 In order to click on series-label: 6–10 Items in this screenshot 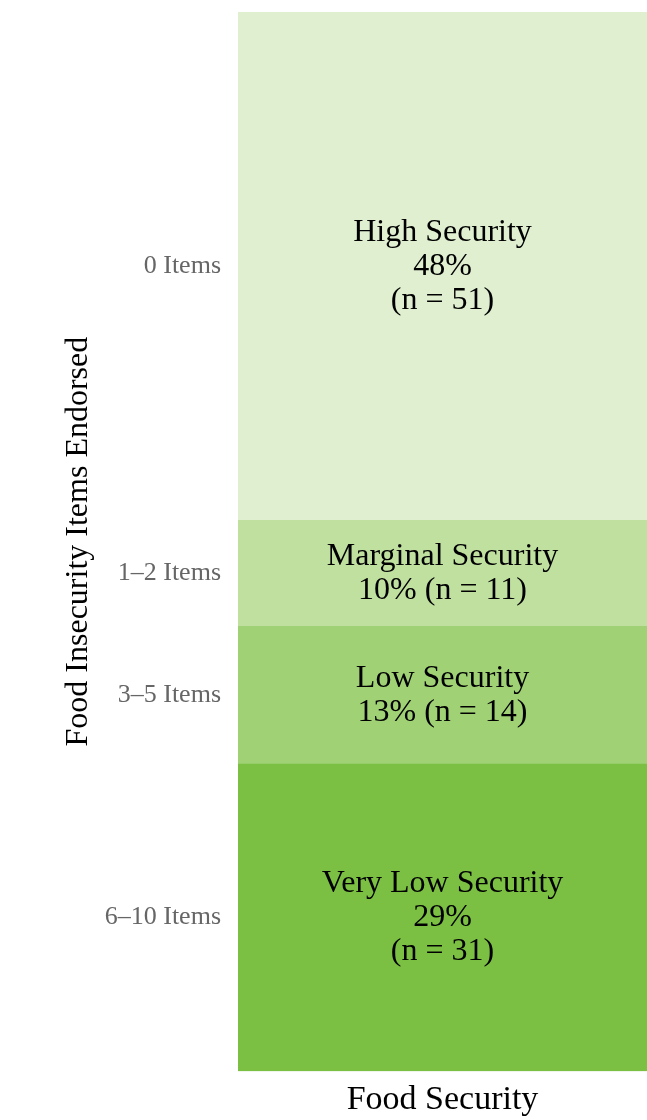, I will do `click(162, 916)`.